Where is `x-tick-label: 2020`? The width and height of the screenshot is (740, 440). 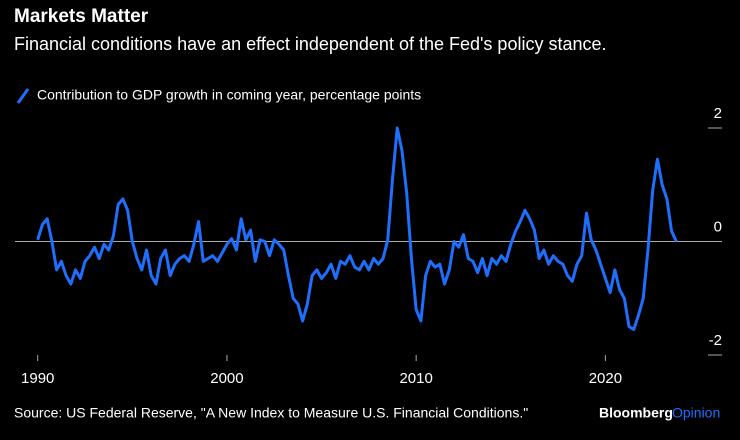
x-tick-label: 2020 is located at coordinates (605, 378).